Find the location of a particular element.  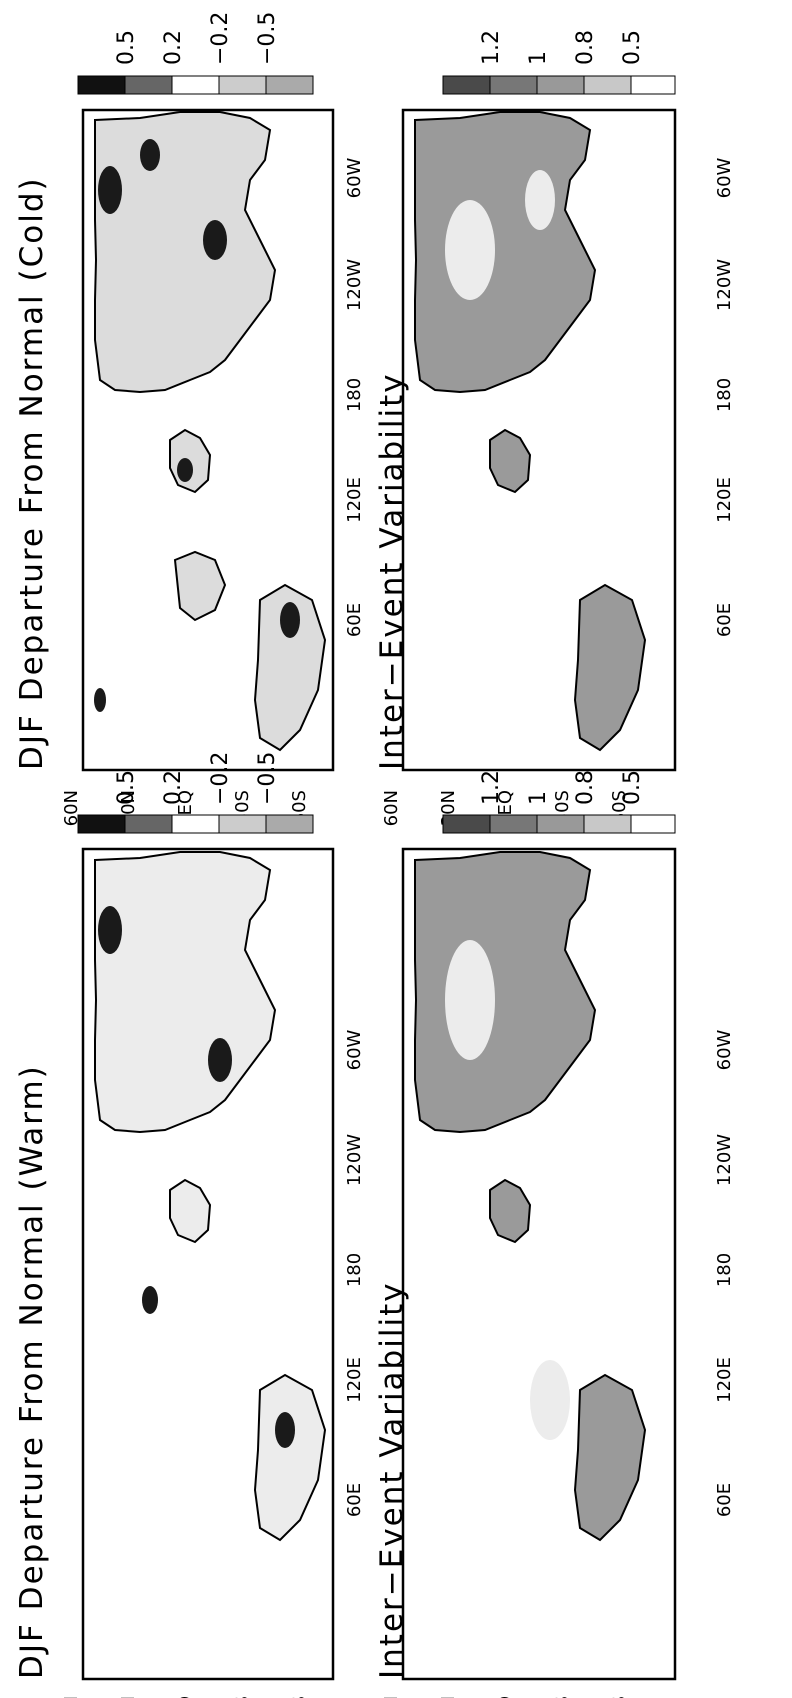

colorbar-cold-departure: 0.5 0.2 −0.2 −0.5 is located at coordinates (195, 53).